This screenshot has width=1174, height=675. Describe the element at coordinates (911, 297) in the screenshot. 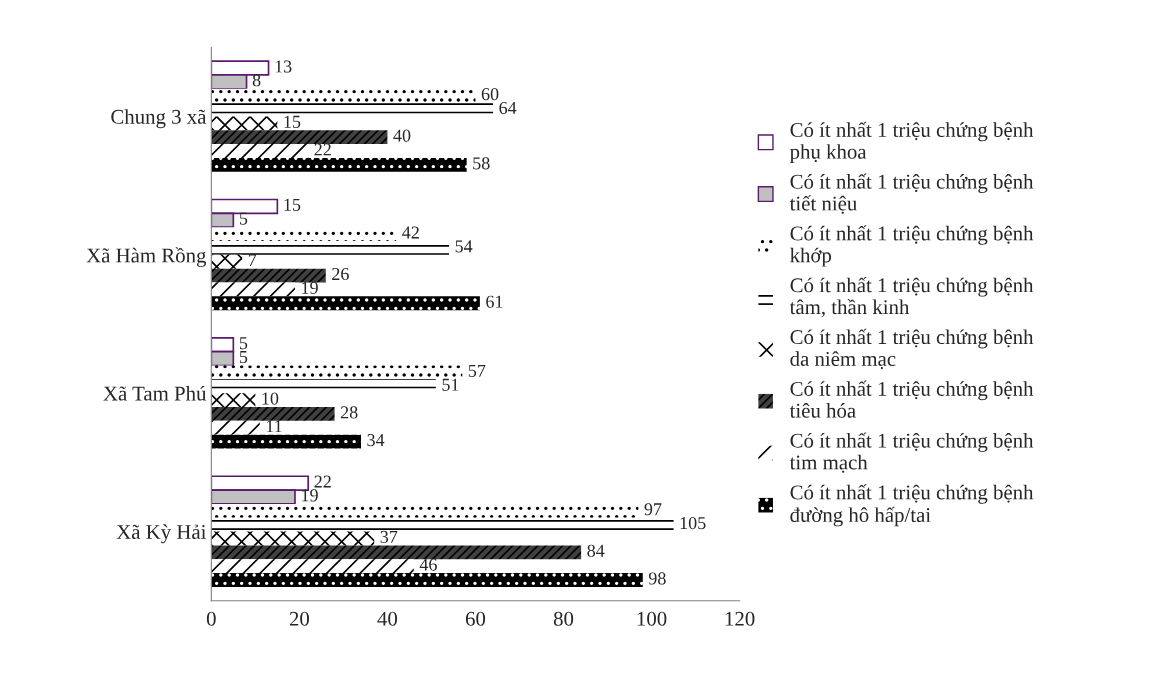

I see `legend-label: Có ít nhất 1 triệu chứng bệnh tâm, thần kinh` at that location.